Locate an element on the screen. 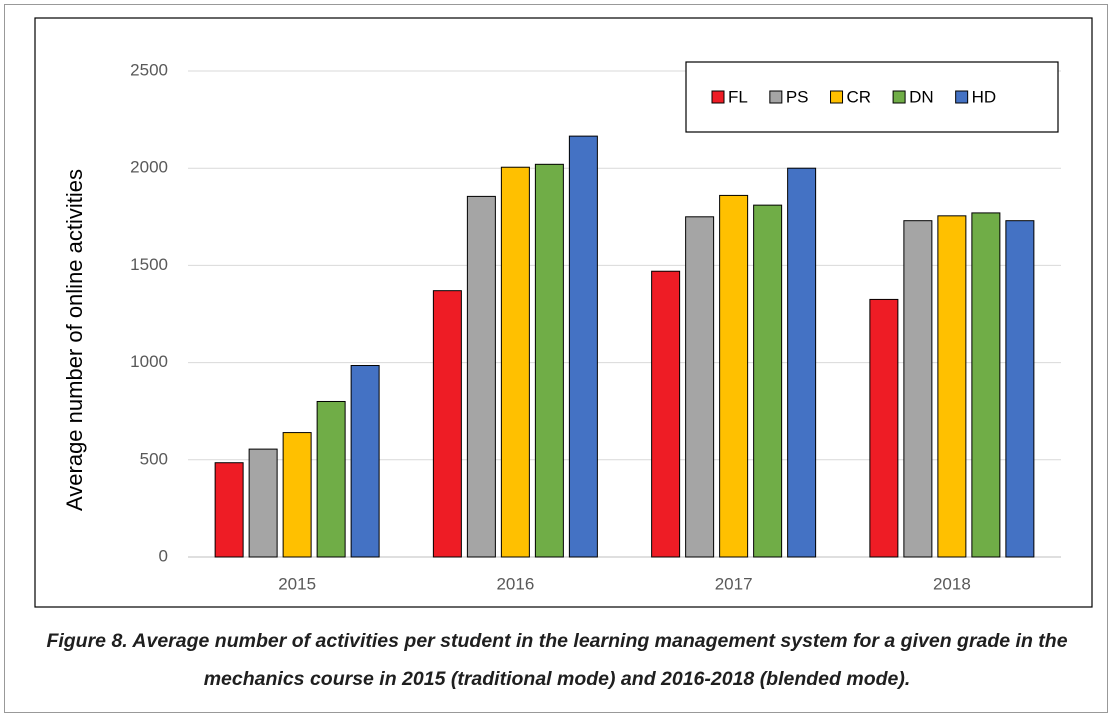 The width and height of the screenshot is (1114, 719). y-tick-label: 1500 is located at coordinates (149, 264).